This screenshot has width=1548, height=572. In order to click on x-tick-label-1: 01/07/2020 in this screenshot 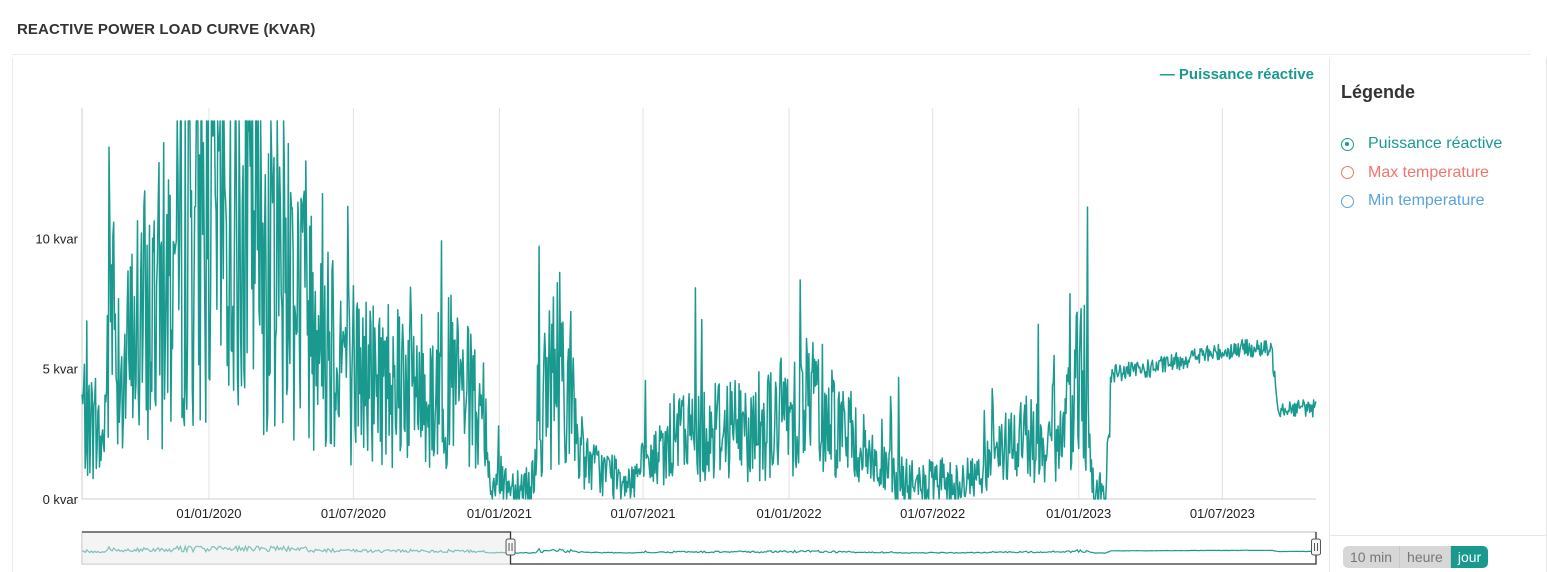, I will do `click(353, 513)`.